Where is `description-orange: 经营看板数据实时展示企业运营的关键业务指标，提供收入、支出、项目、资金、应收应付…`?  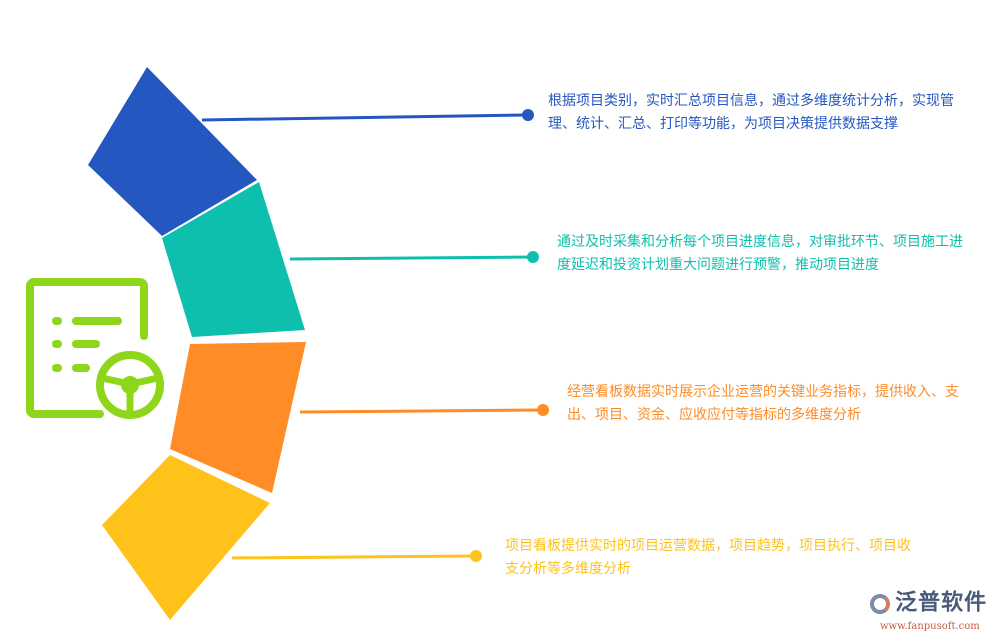
description-orange: 经营看板数据实时展示企业运营的关键业务指标，提供收入、支出、项目、资金、应收应付… is located at coordinates (763, 403).